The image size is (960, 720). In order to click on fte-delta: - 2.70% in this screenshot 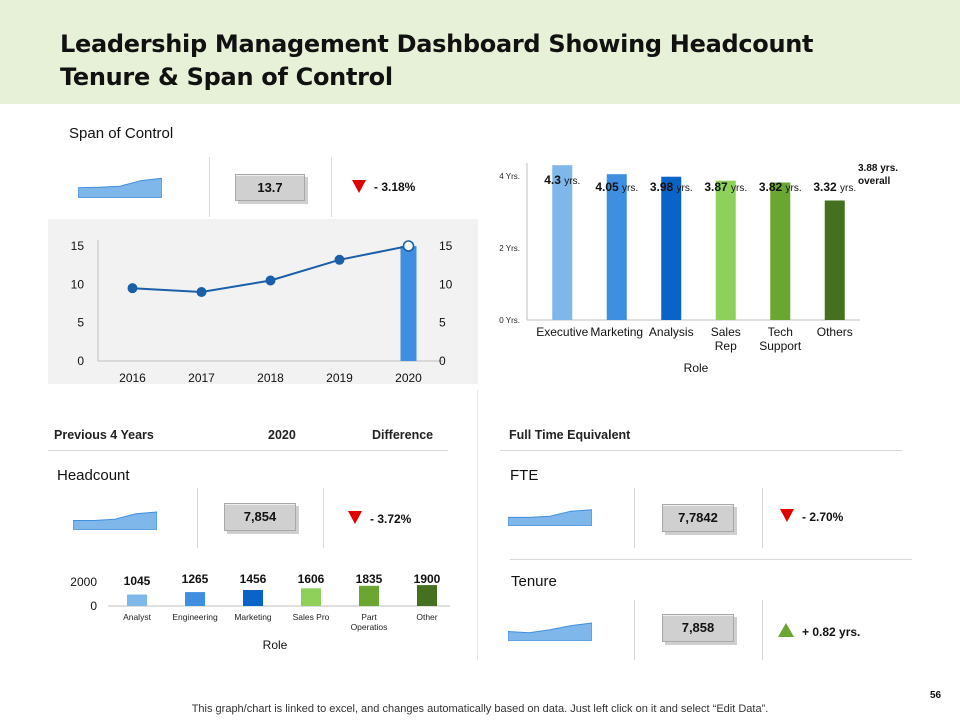, I will do `click(823, 517)`.